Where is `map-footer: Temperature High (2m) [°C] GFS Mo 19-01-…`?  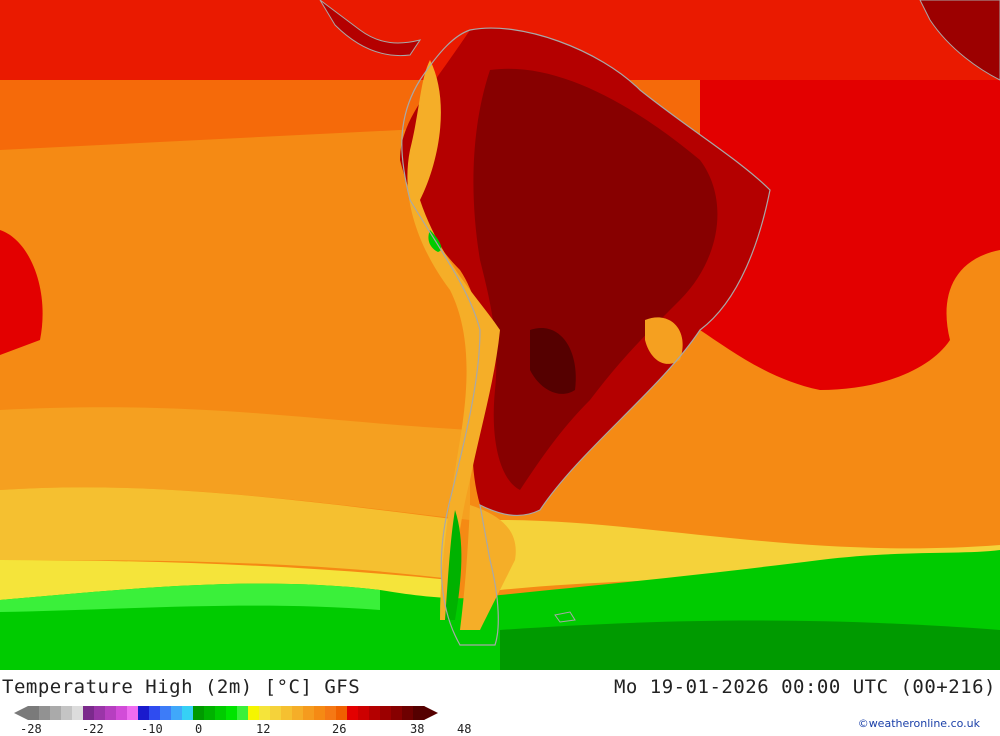 map-footer: Temperature High (2m) [°C] GFS Mo 19-01-… is located at coordinates (500, 703).